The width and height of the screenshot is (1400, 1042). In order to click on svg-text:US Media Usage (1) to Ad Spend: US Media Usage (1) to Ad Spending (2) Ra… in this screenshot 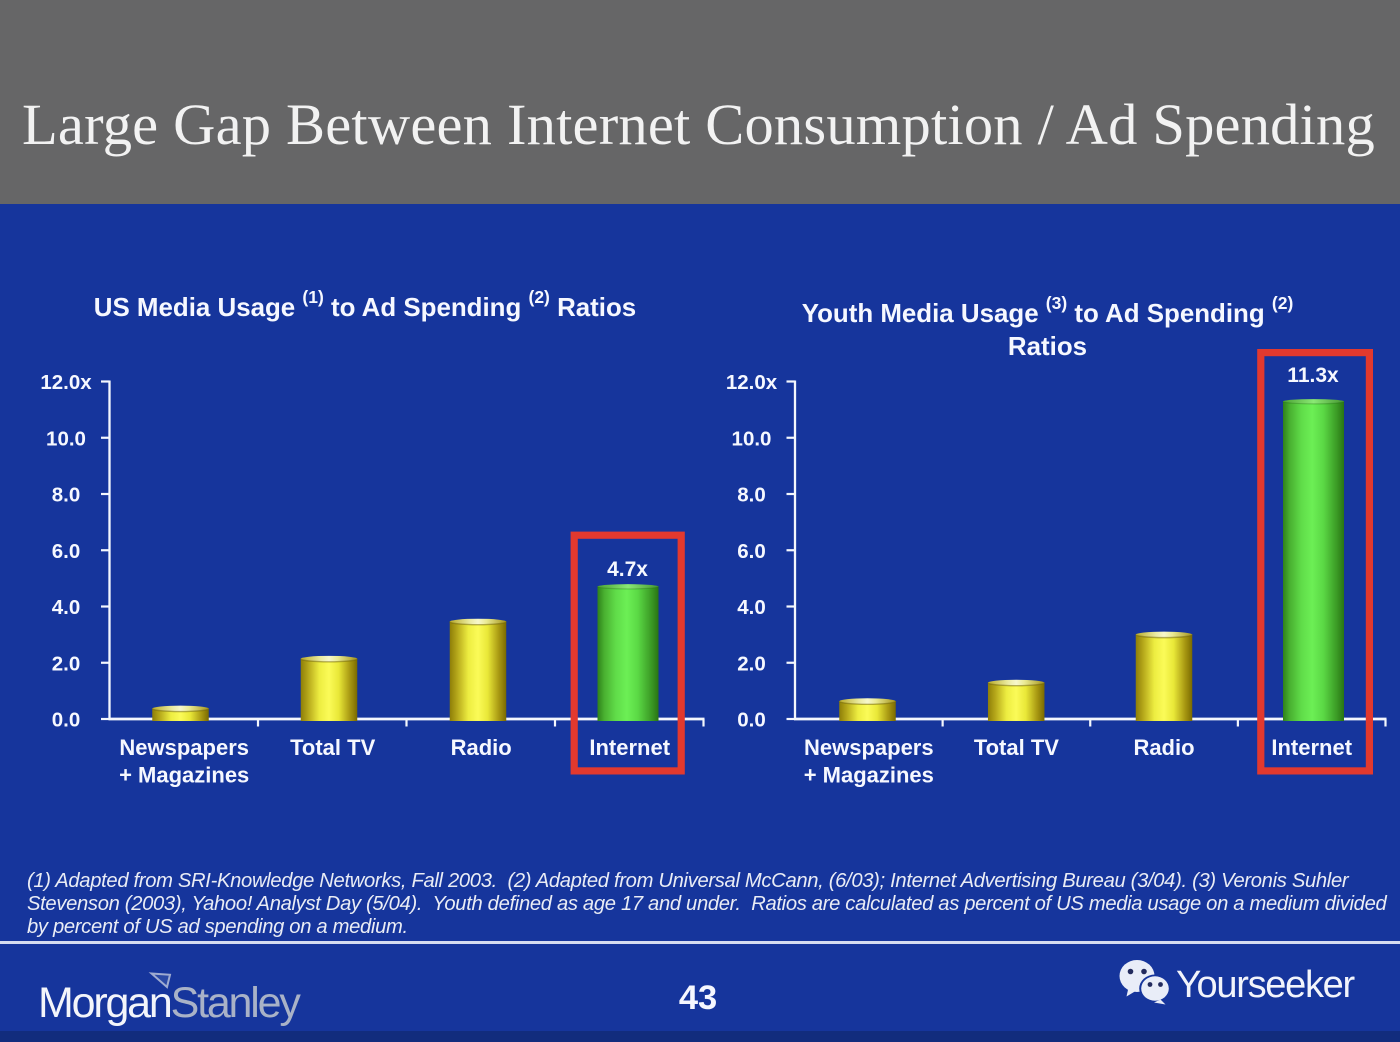, I will do `click(365, 304)`.